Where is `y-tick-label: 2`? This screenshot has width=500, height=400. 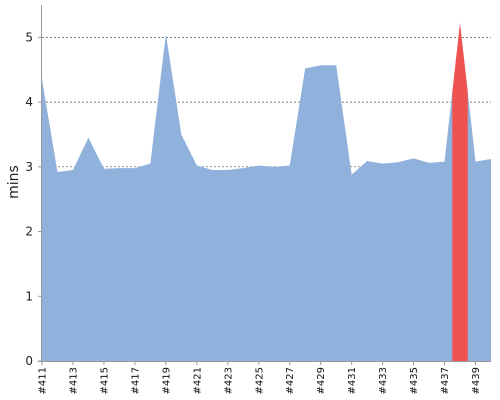 y-tick-label: 2 is located at coordinates (29, 232).